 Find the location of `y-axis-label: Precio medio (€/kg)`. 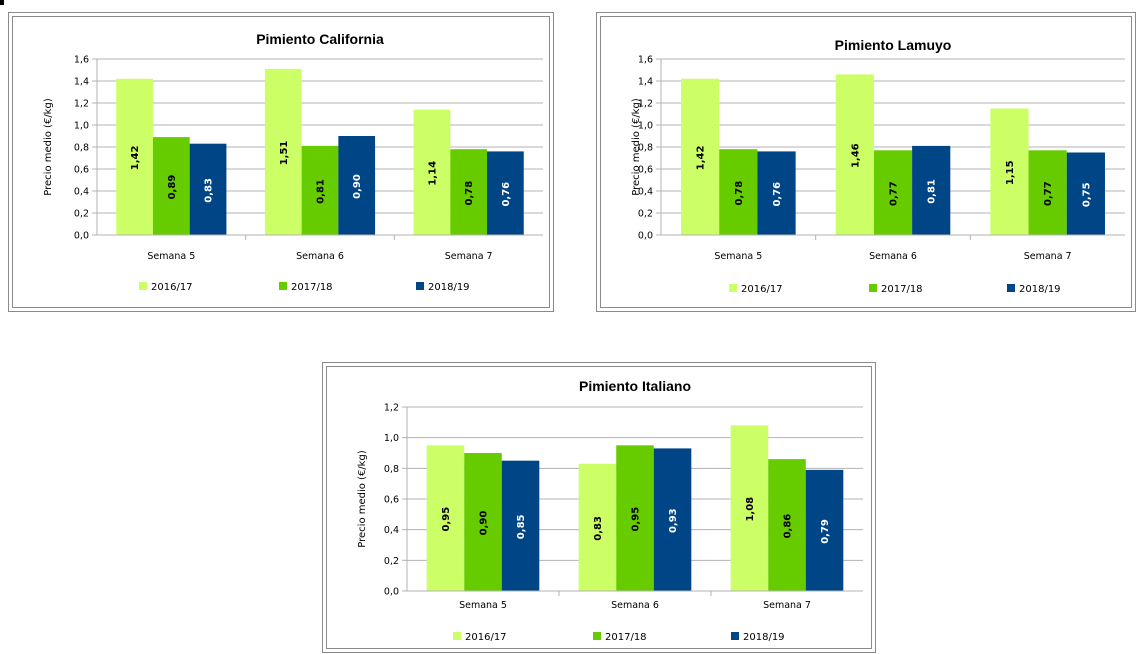

y-axis-label: Precio medio (€/kg) is located at coordinates (362, 499).